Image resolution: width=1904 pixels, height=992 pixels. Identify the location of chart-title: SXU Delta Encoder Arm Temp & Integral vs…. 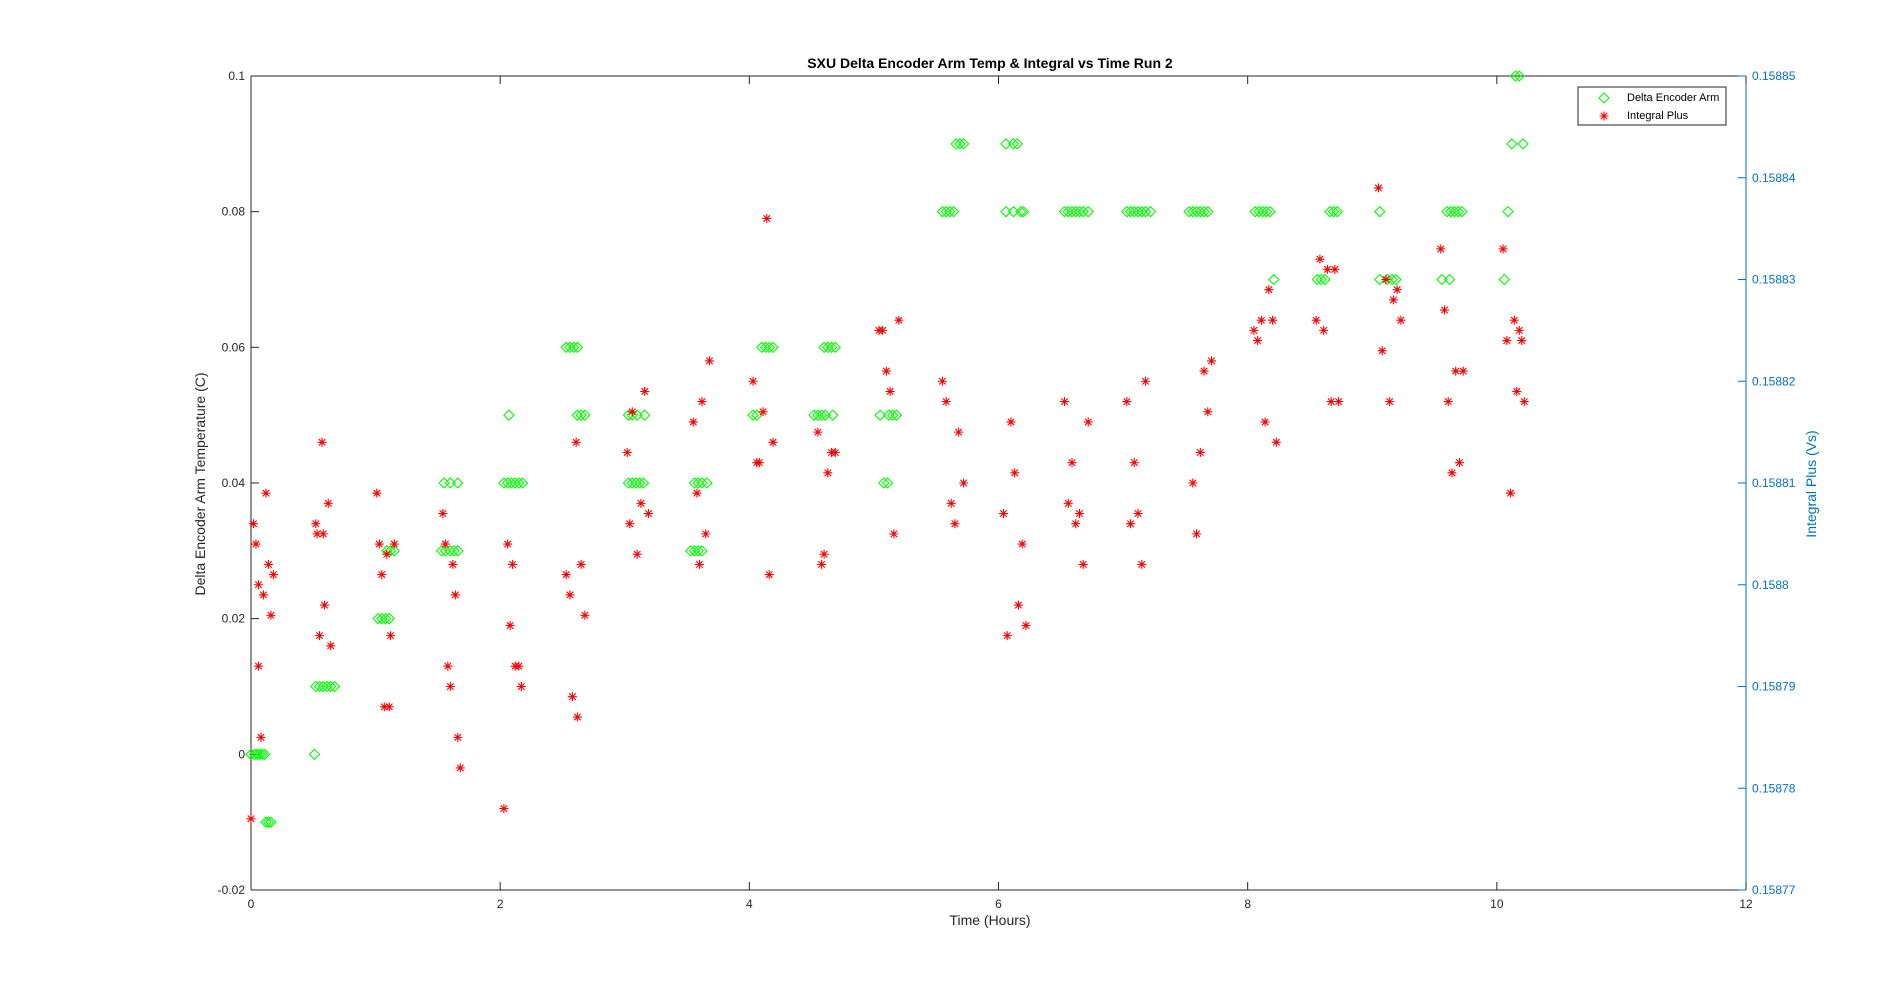
(990, 63).